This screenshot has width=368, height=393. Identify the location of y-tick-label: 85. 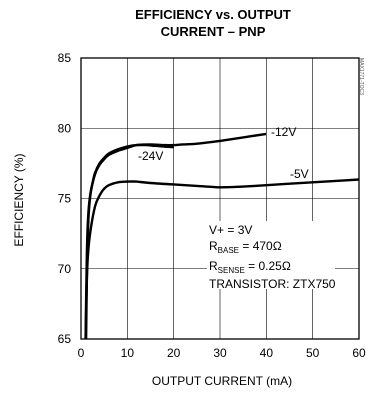
(65, 58).